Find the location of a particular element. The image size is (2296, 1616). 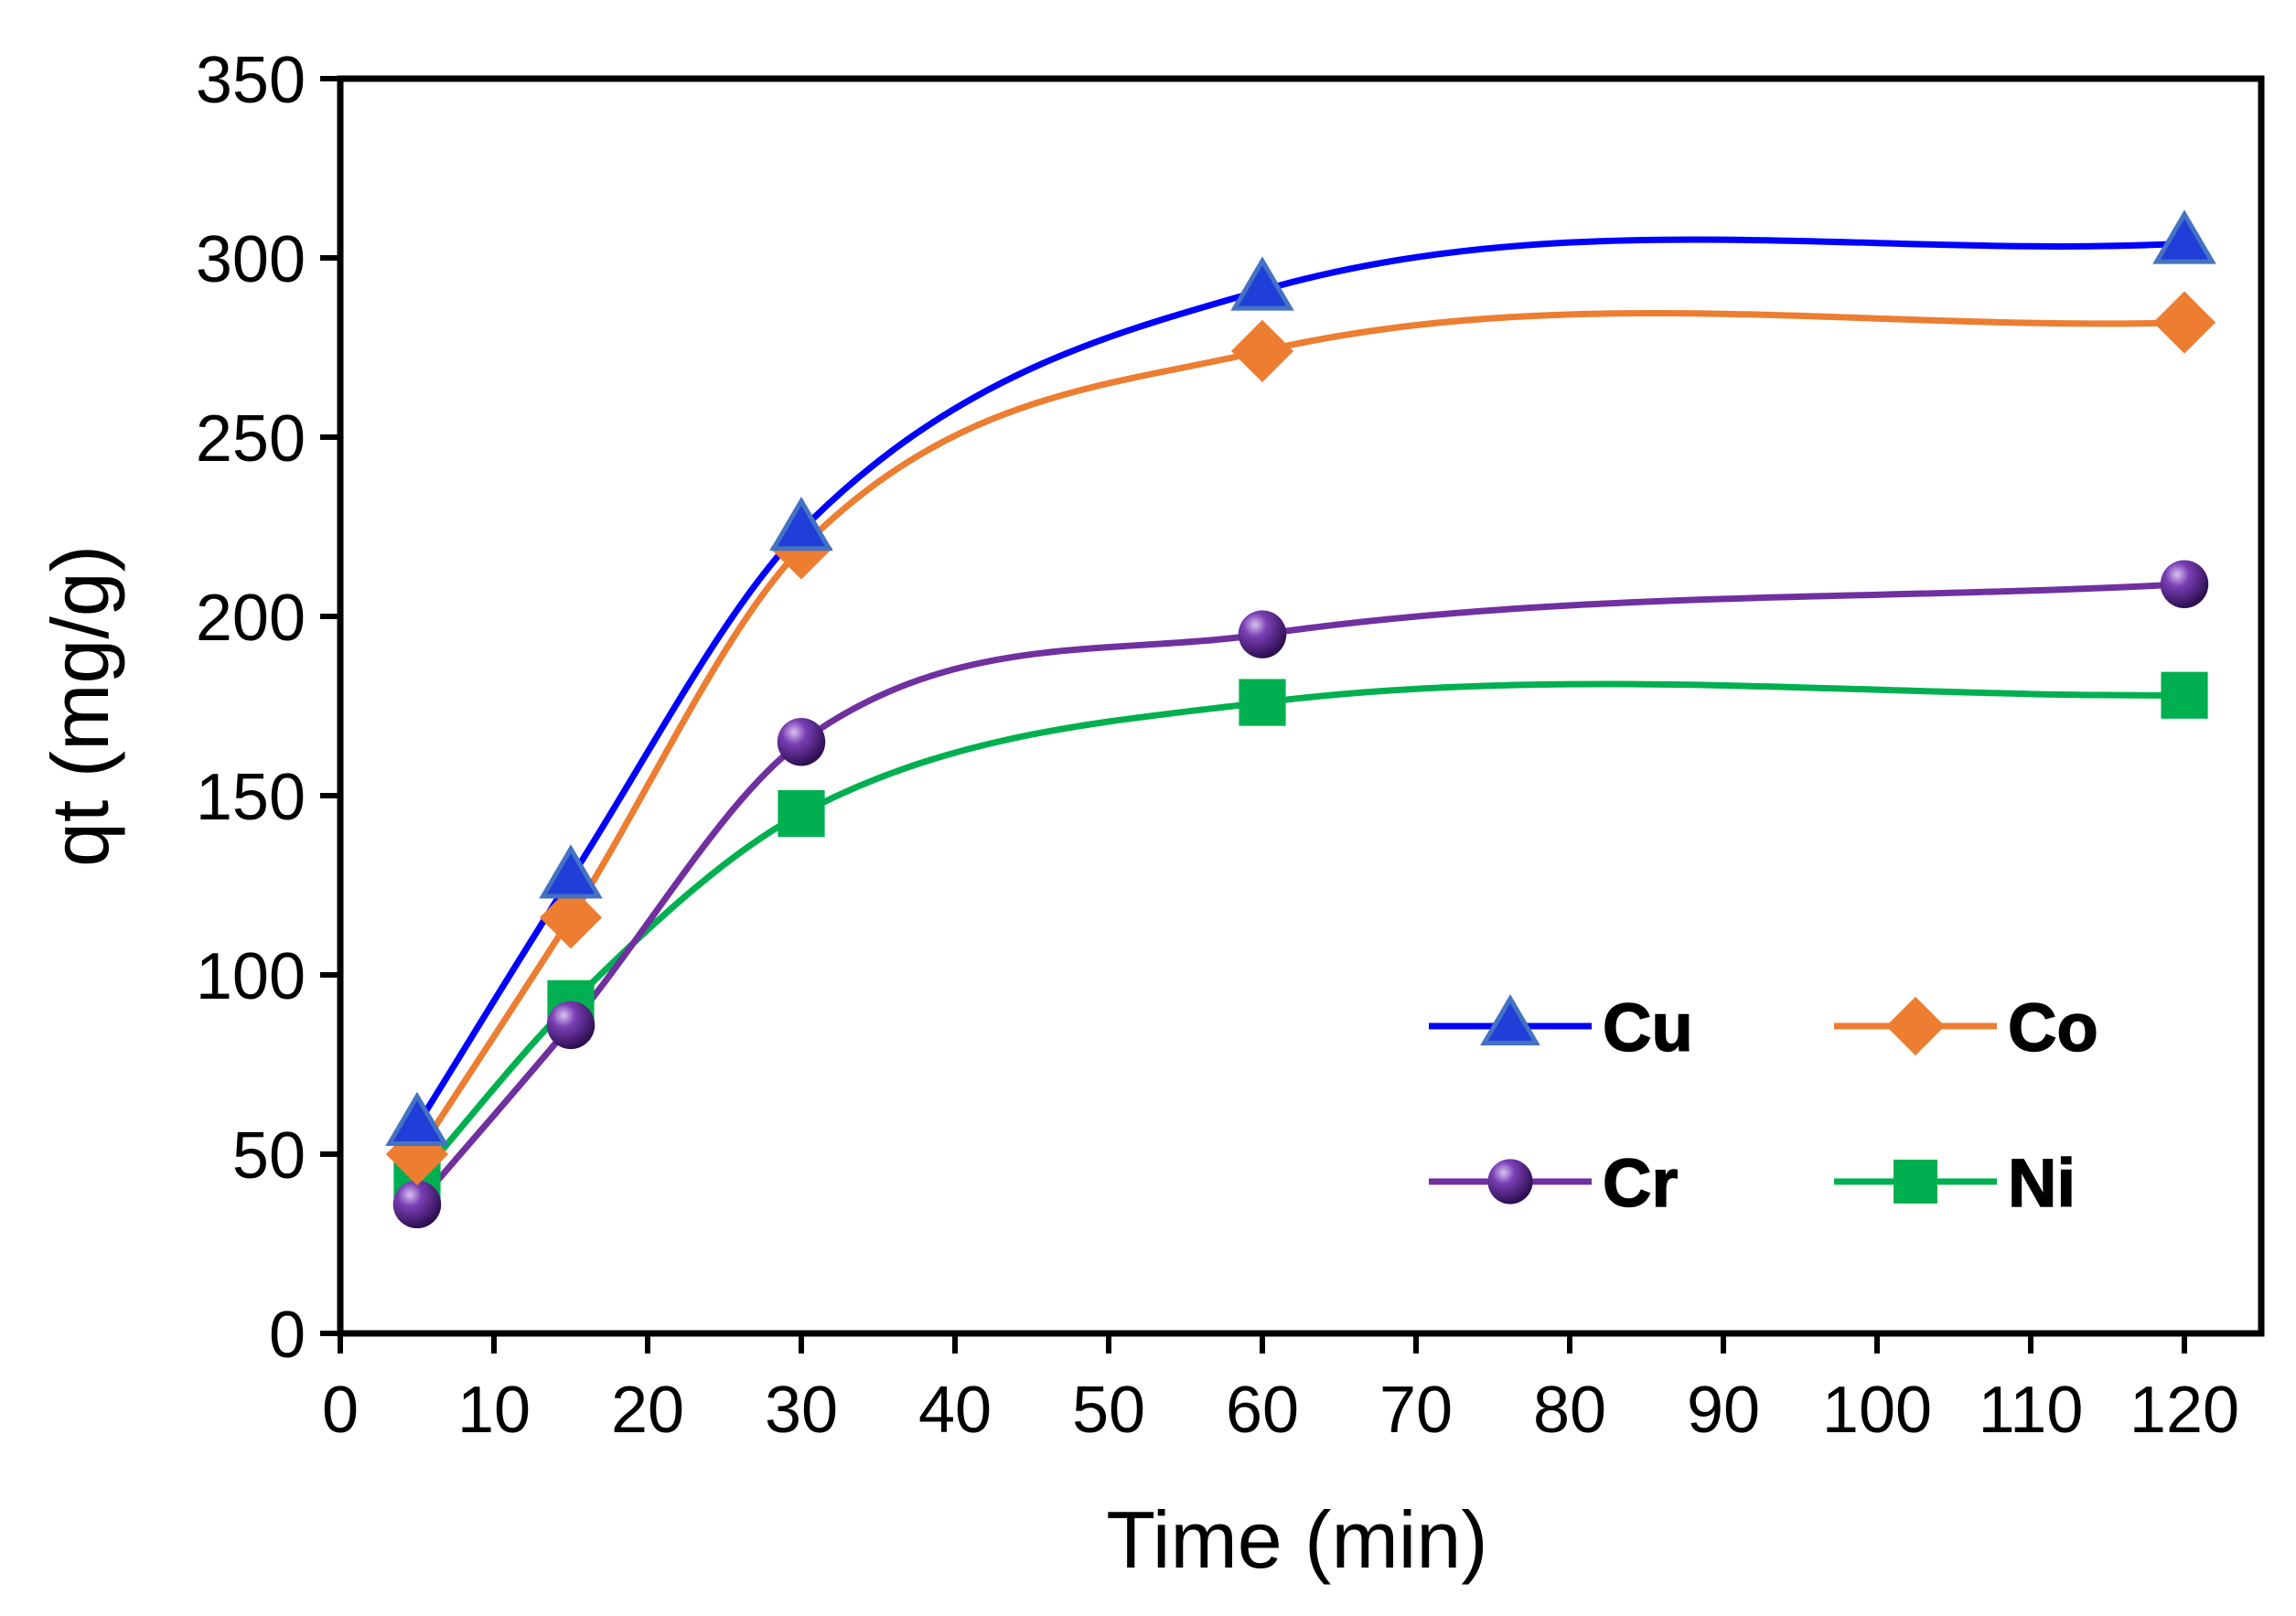

y-tick-label: 300 is located at coordinates (251, 259).